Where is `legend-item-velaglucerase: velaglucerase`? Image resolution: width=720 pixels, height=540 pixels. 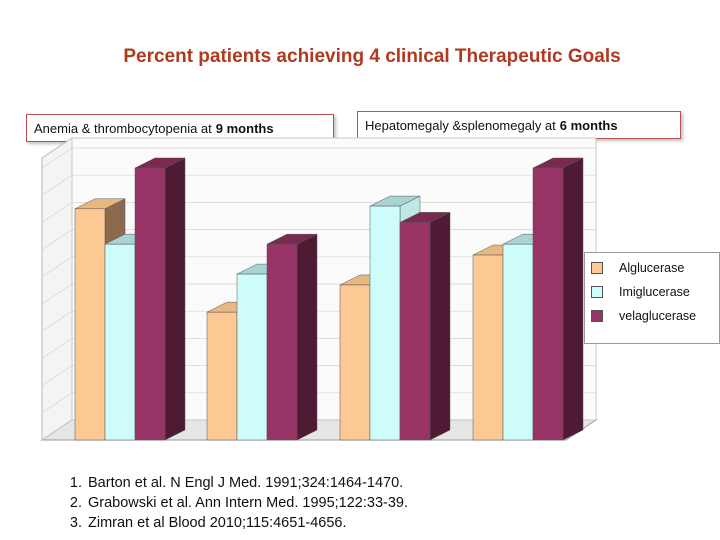 legend-item-velaglucerase: velaglucerase is located at coordinates (643, 316).